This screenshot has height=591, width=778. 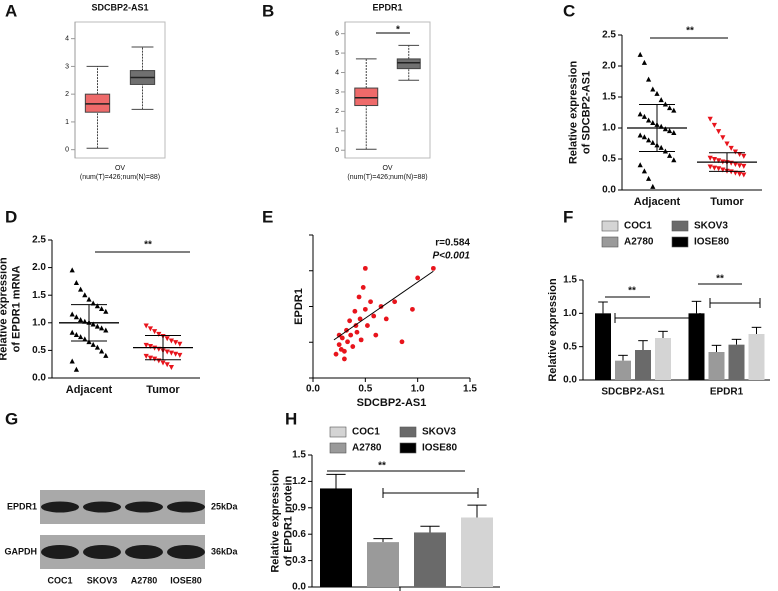 I want to click on box, so click(x=366, y=97).